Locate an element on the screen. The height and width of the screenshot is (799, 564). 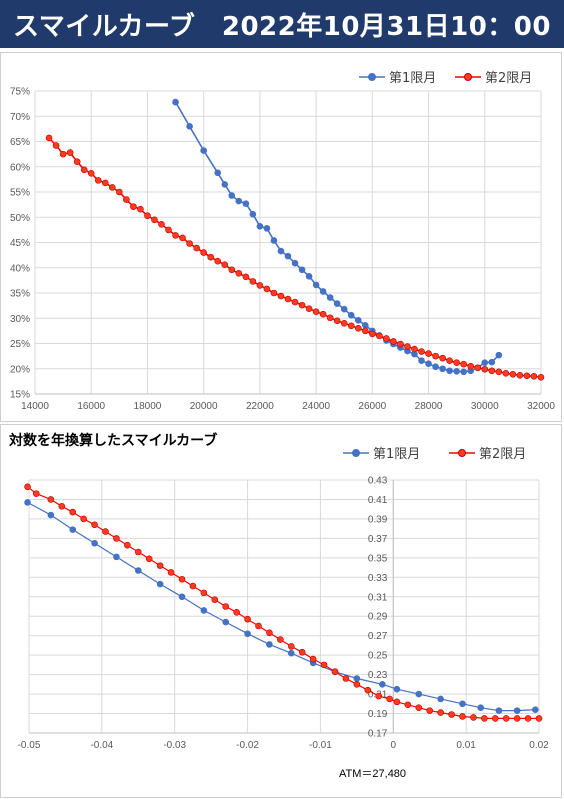
y-tick-label: 0.25 is located at coordinates (378, 656).